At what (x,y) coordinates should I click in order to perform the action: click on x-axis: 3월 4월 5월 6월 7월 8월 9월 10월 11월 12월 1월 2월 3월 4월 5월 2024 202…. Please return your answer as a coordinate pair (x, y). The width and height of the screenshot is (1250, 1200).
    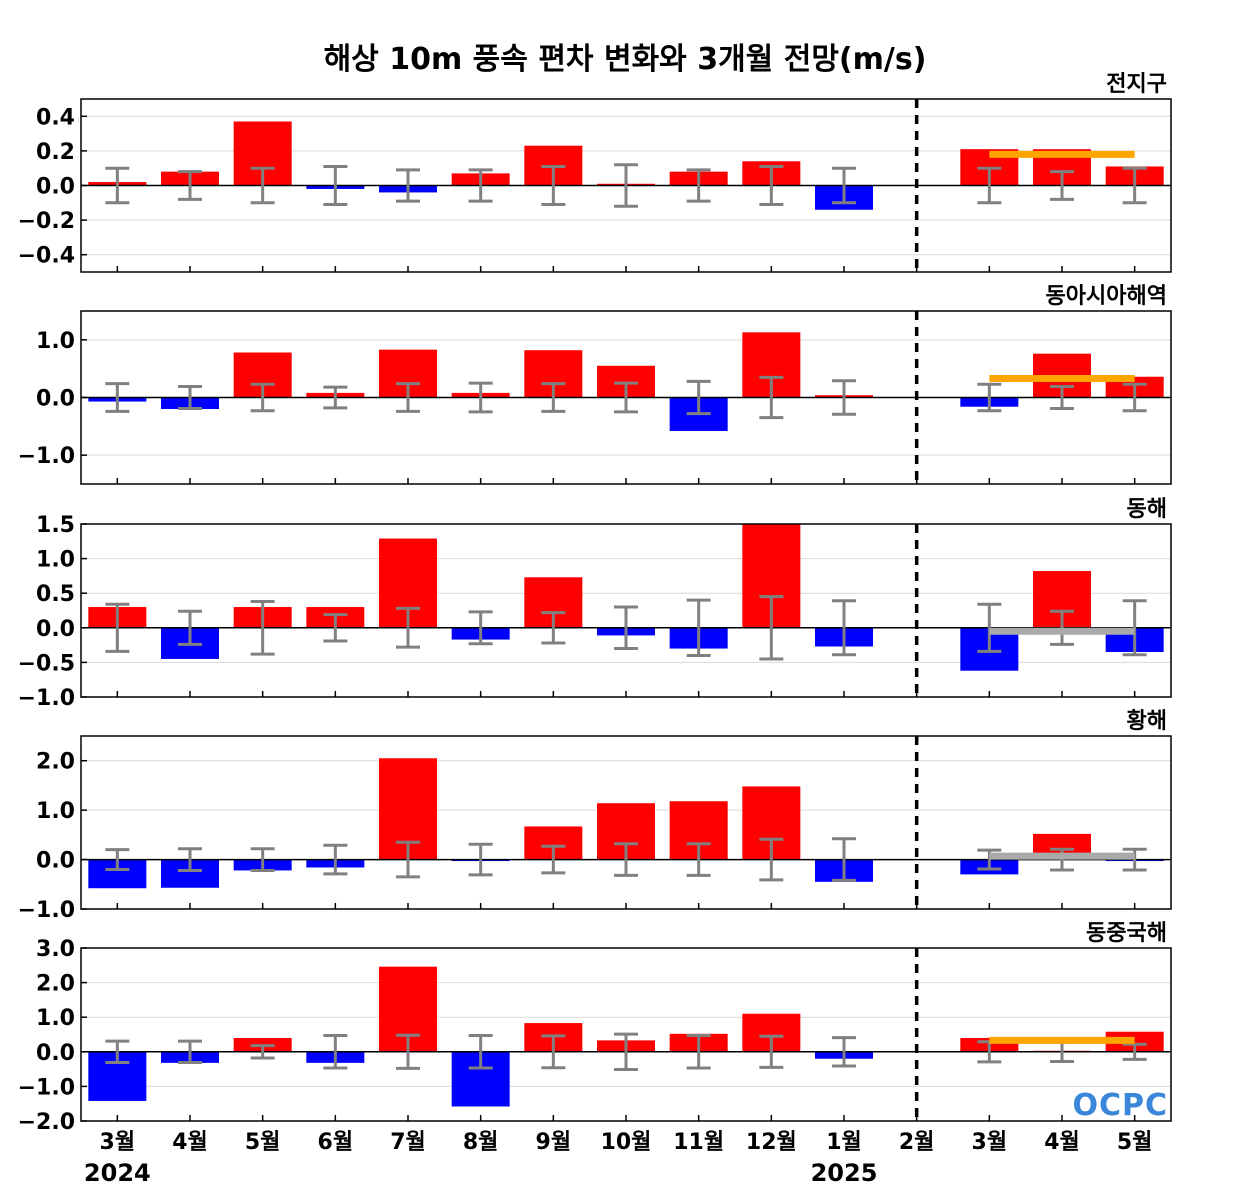
    Looking at the image, I should click on (618, 1158).